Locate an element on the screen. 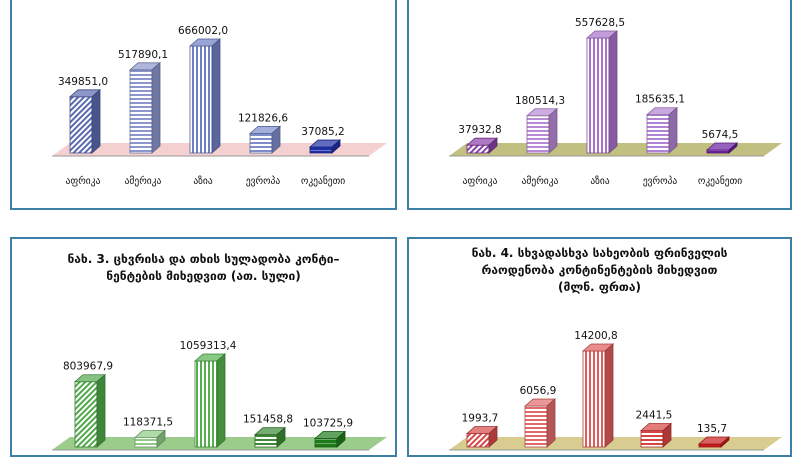 This screenshot has height=459, width=800. category-label-4: ევროპა is located at coordinates (660, 181).